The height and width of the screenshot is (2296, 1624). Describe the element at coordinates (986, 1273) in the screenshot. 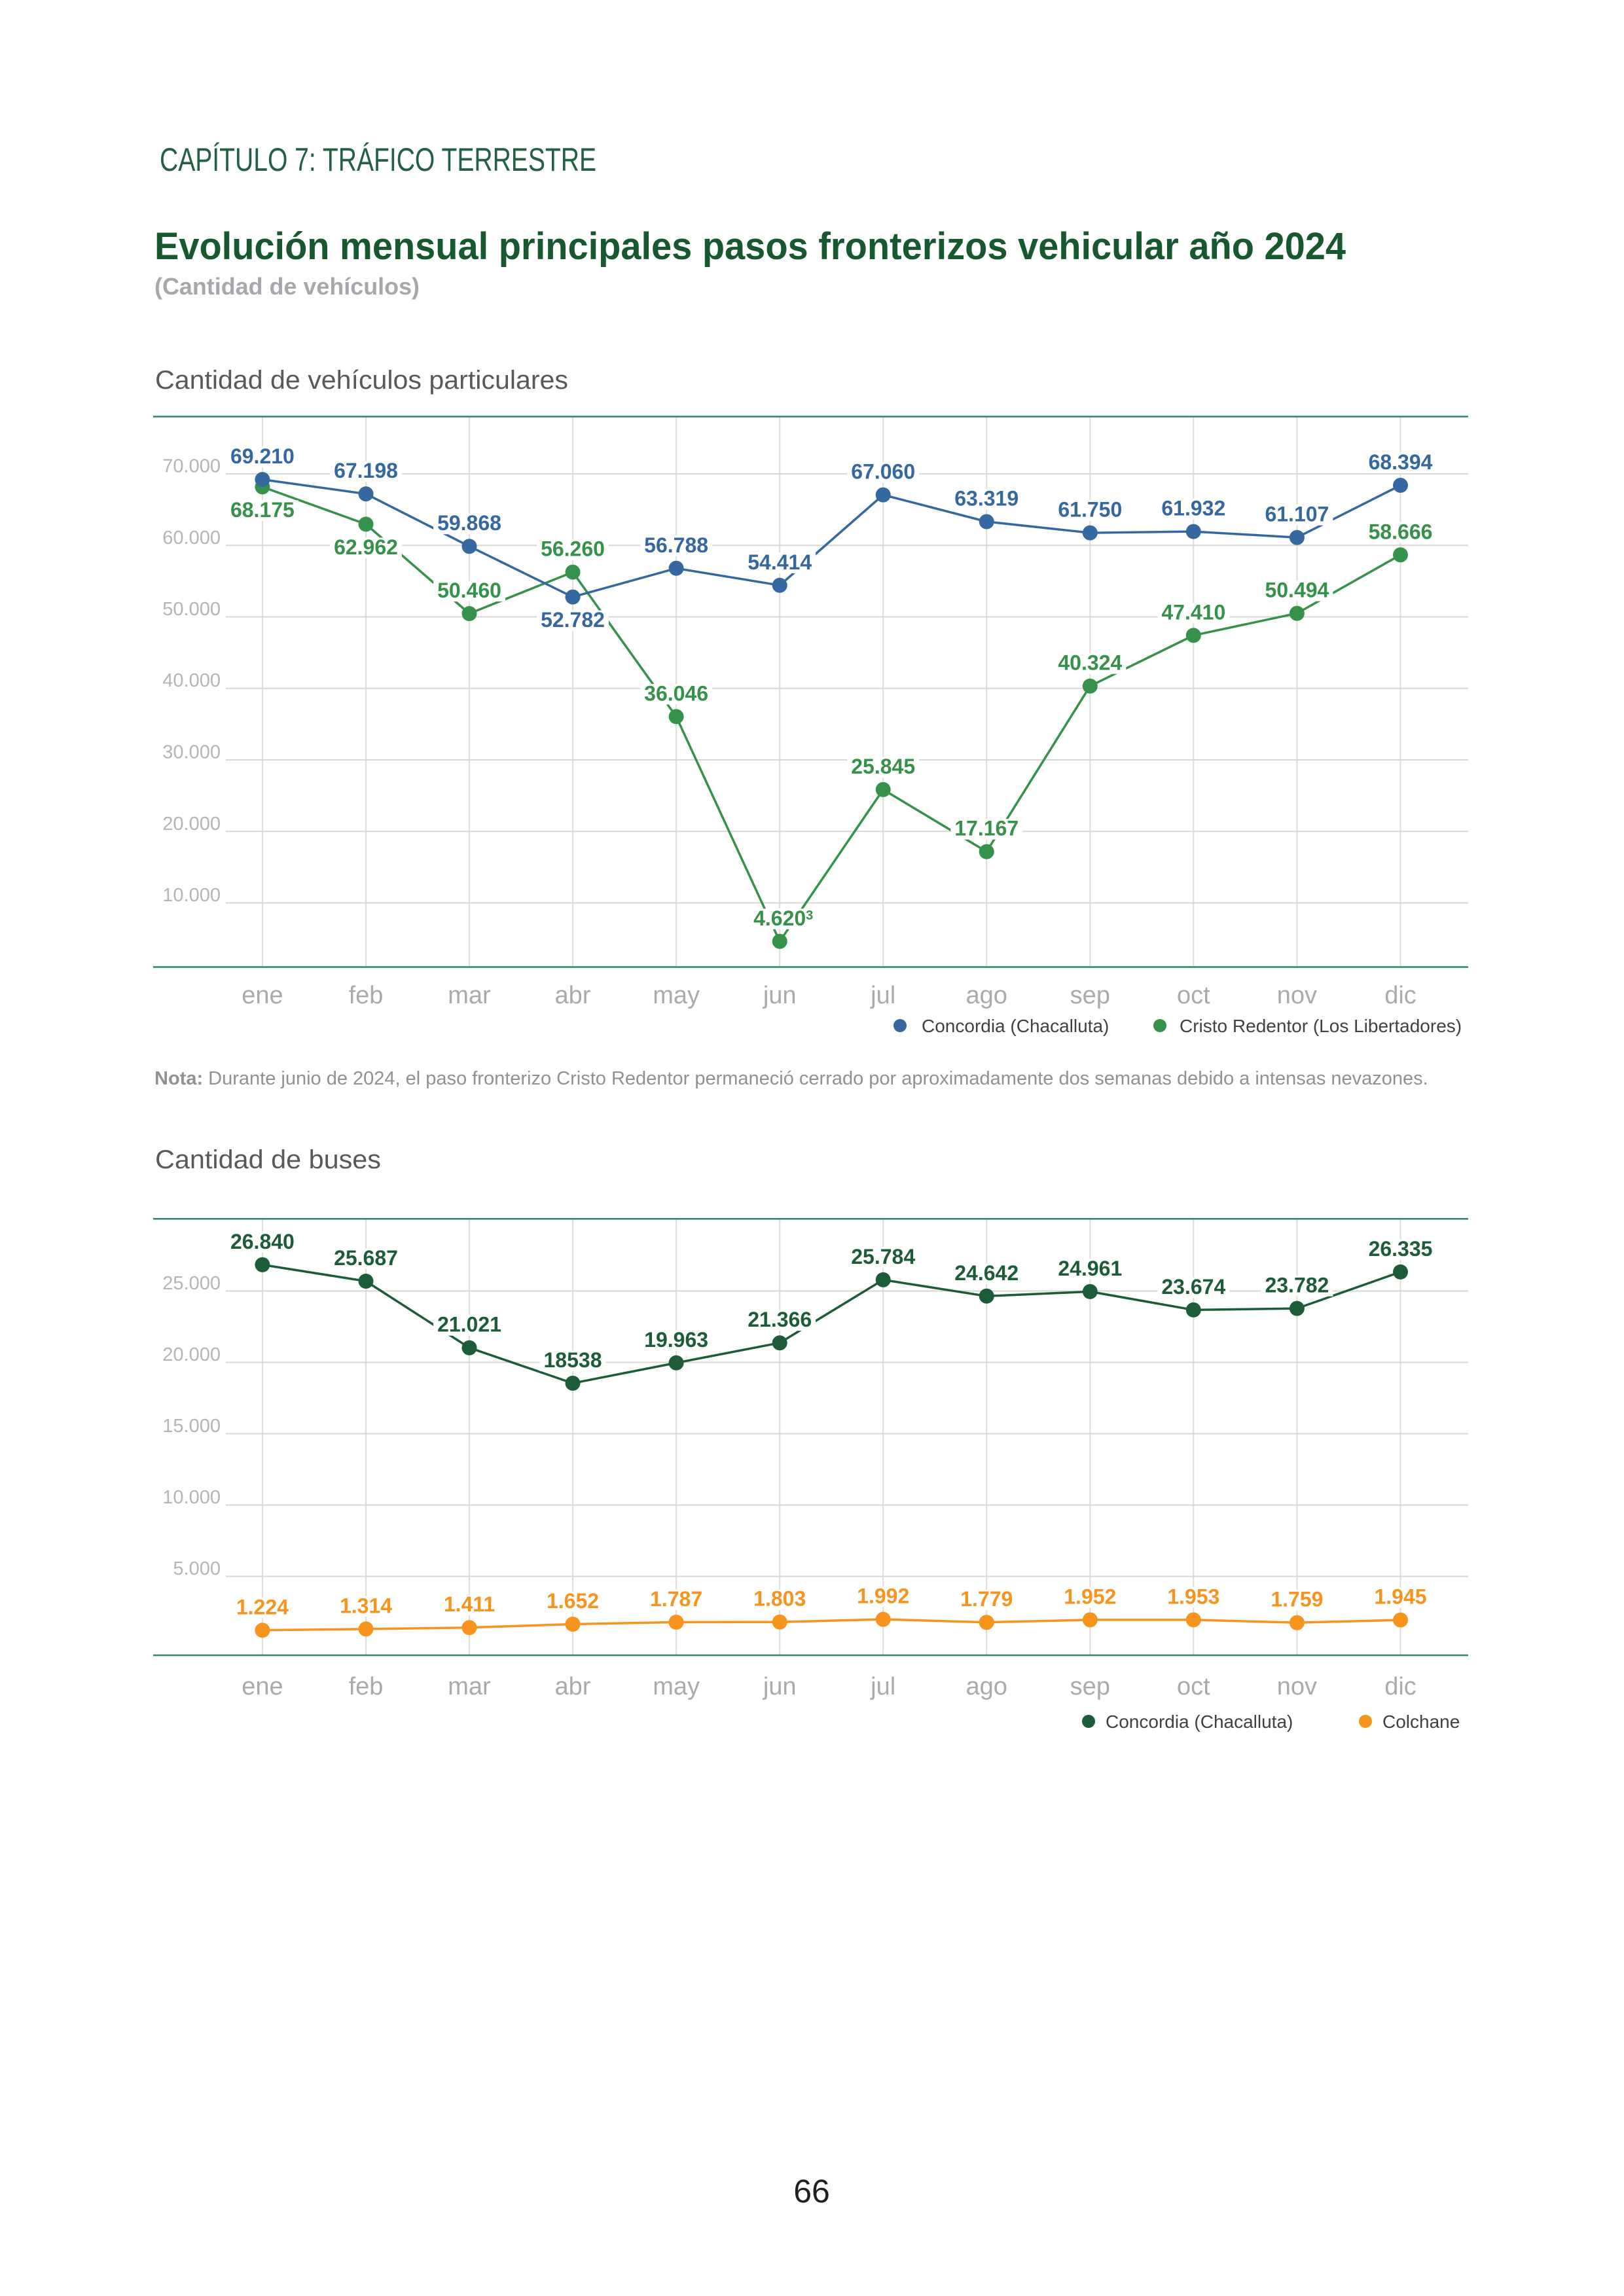

I see `svg-text: 24.642` at that location.